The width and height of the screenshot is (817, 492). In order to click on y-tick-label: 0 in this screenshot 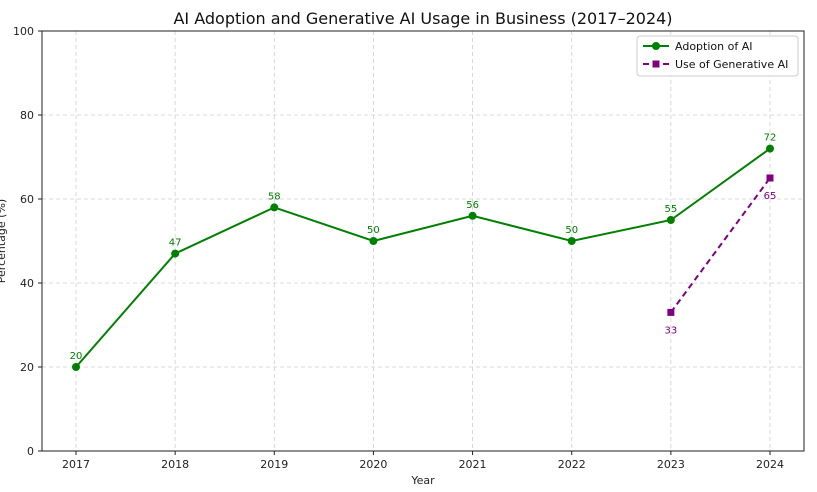, I will do `click(30, 451)`.